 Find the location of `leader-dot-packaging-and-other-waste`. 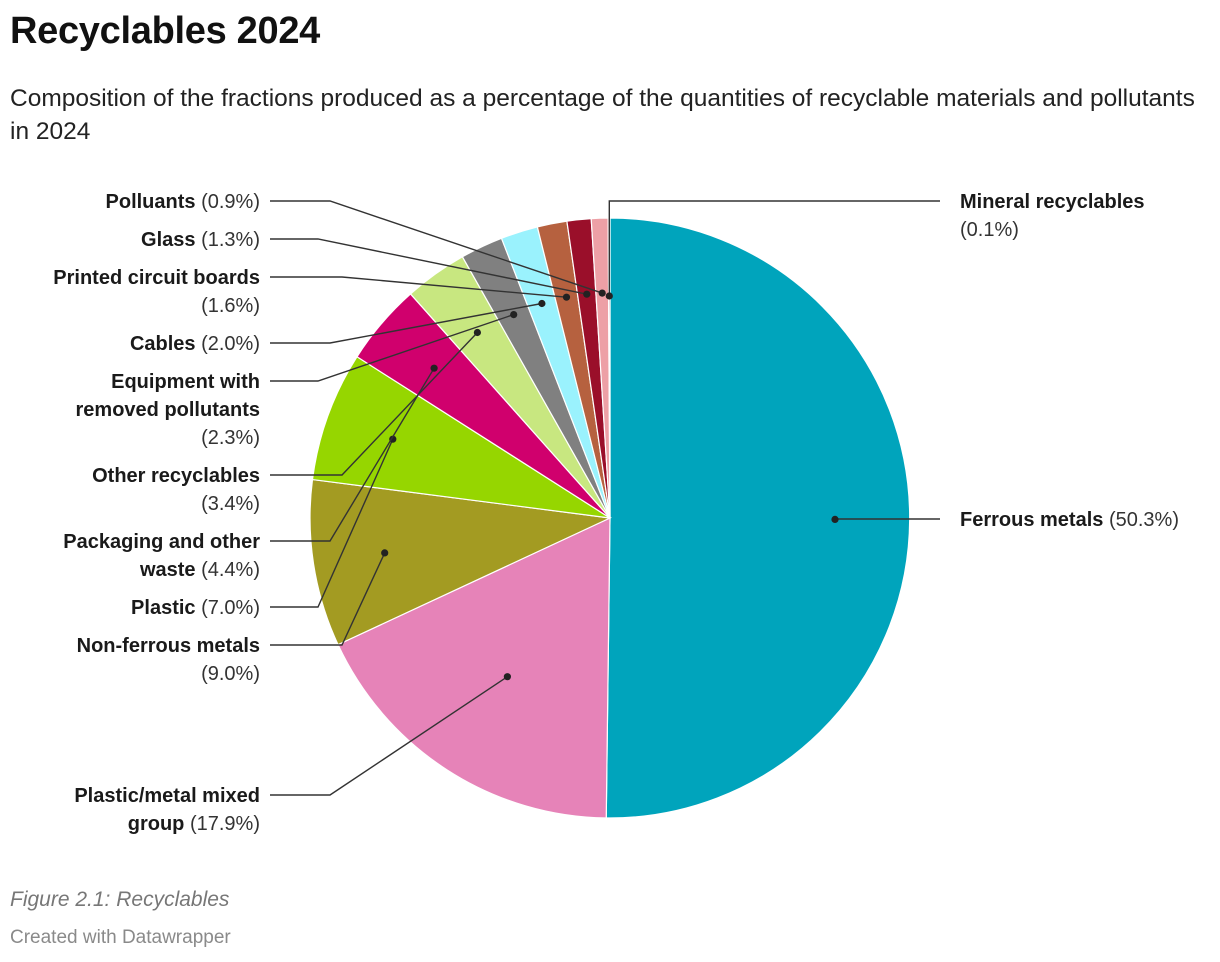

leader-dot-packaging-and-other-waste is located at coordinates (434, 368).